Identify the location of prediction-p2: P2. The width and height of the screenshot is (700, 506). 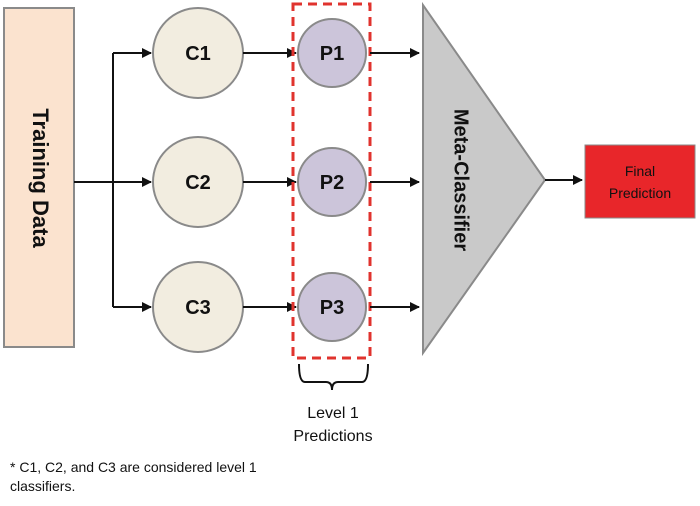
(332, 182).